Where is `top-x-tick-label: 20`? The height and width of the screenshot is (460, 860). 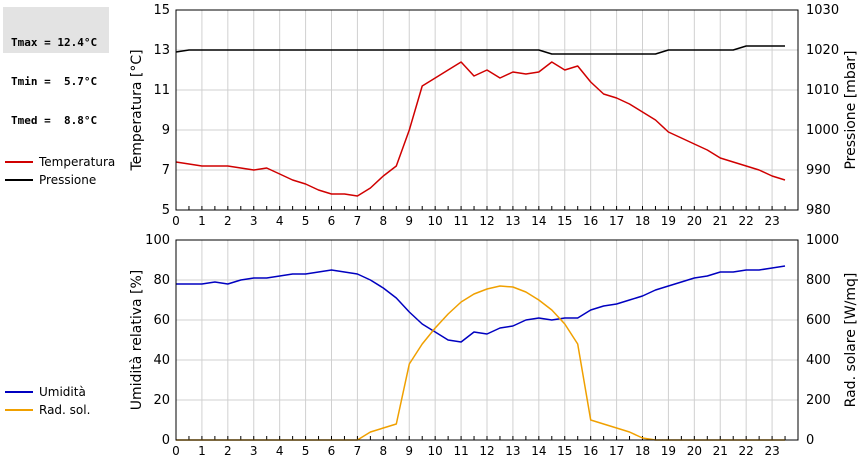
top-x-tick-label: 20 is located at coordinates (694, 221).